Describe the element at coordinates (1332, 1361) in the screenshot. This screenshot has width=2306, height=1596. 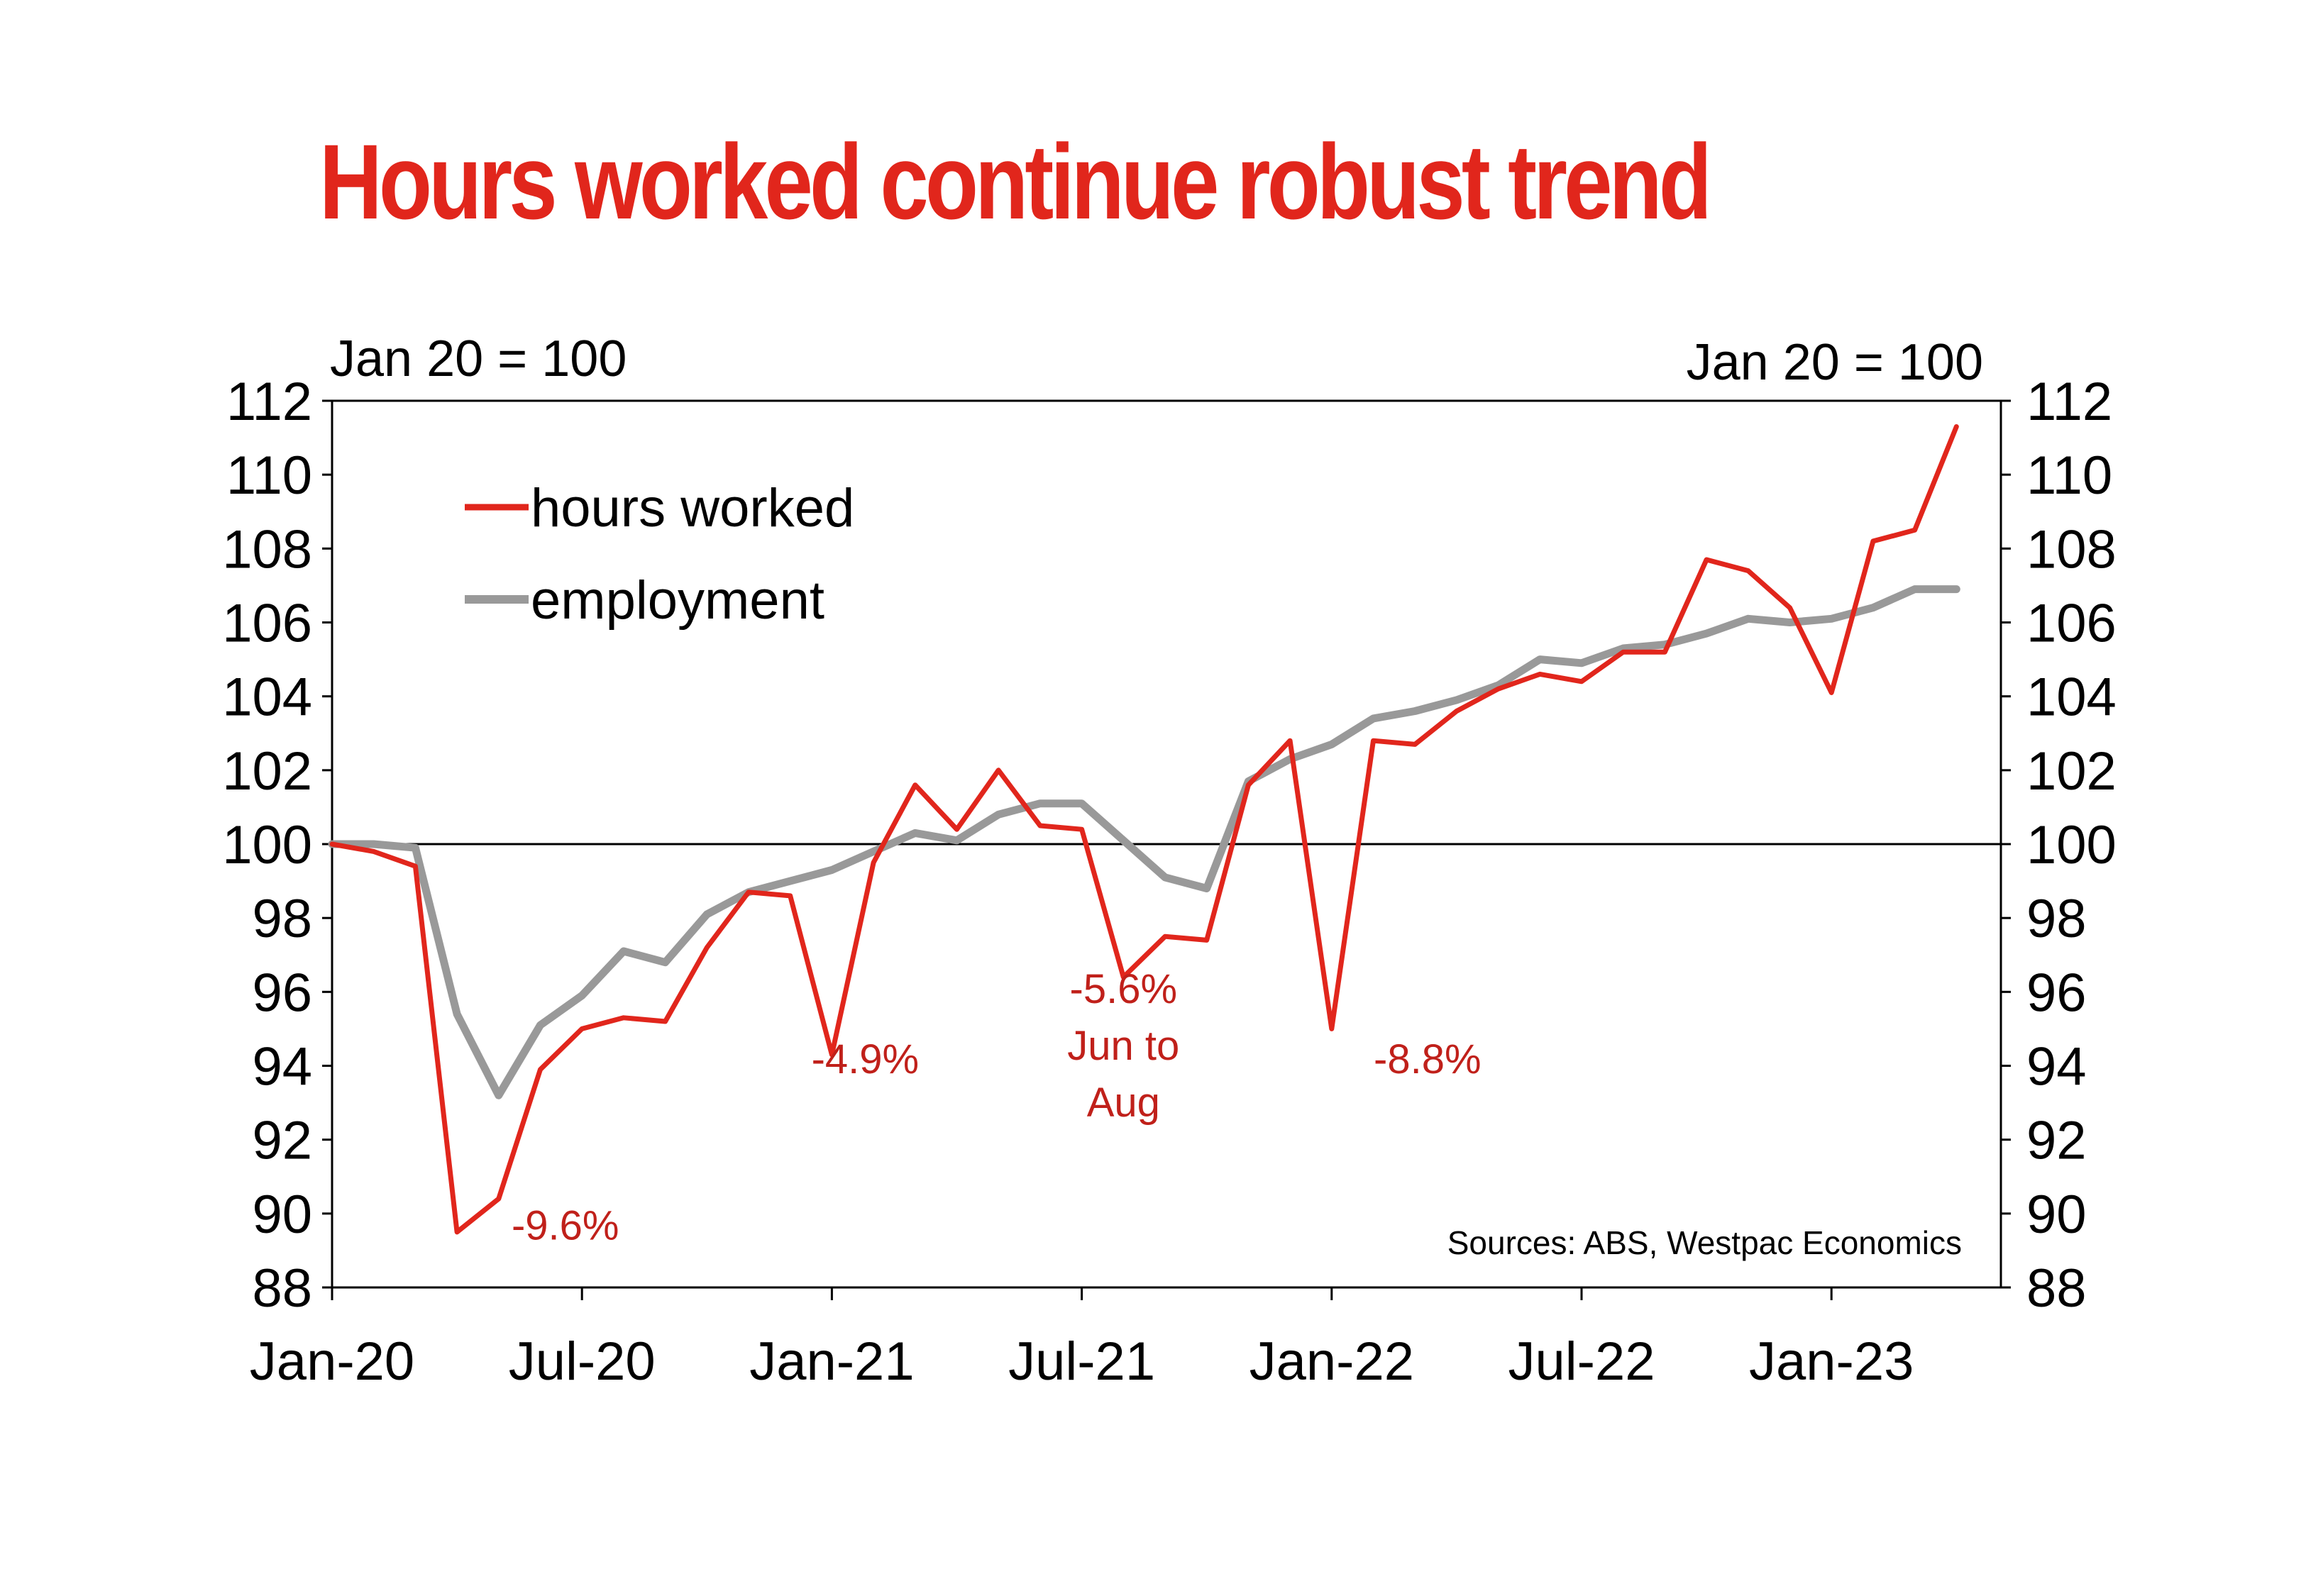
I see `x-tick-label: Jan-22` at that location.